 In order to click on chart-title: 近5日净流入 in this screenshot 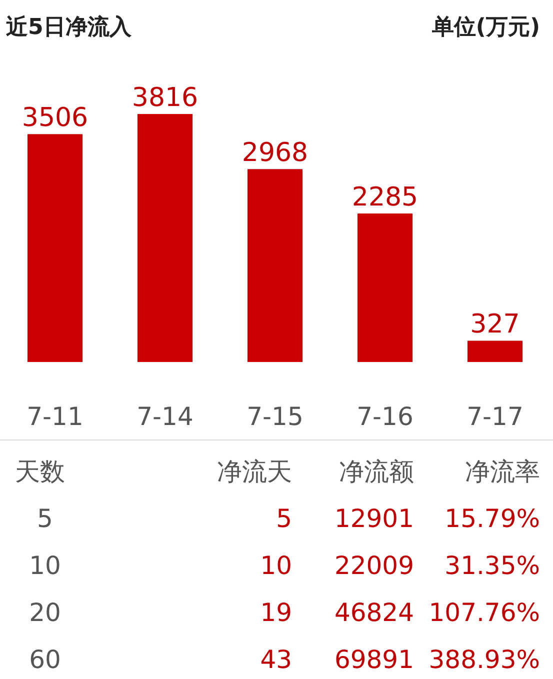, I will do `click(68, 27)`.